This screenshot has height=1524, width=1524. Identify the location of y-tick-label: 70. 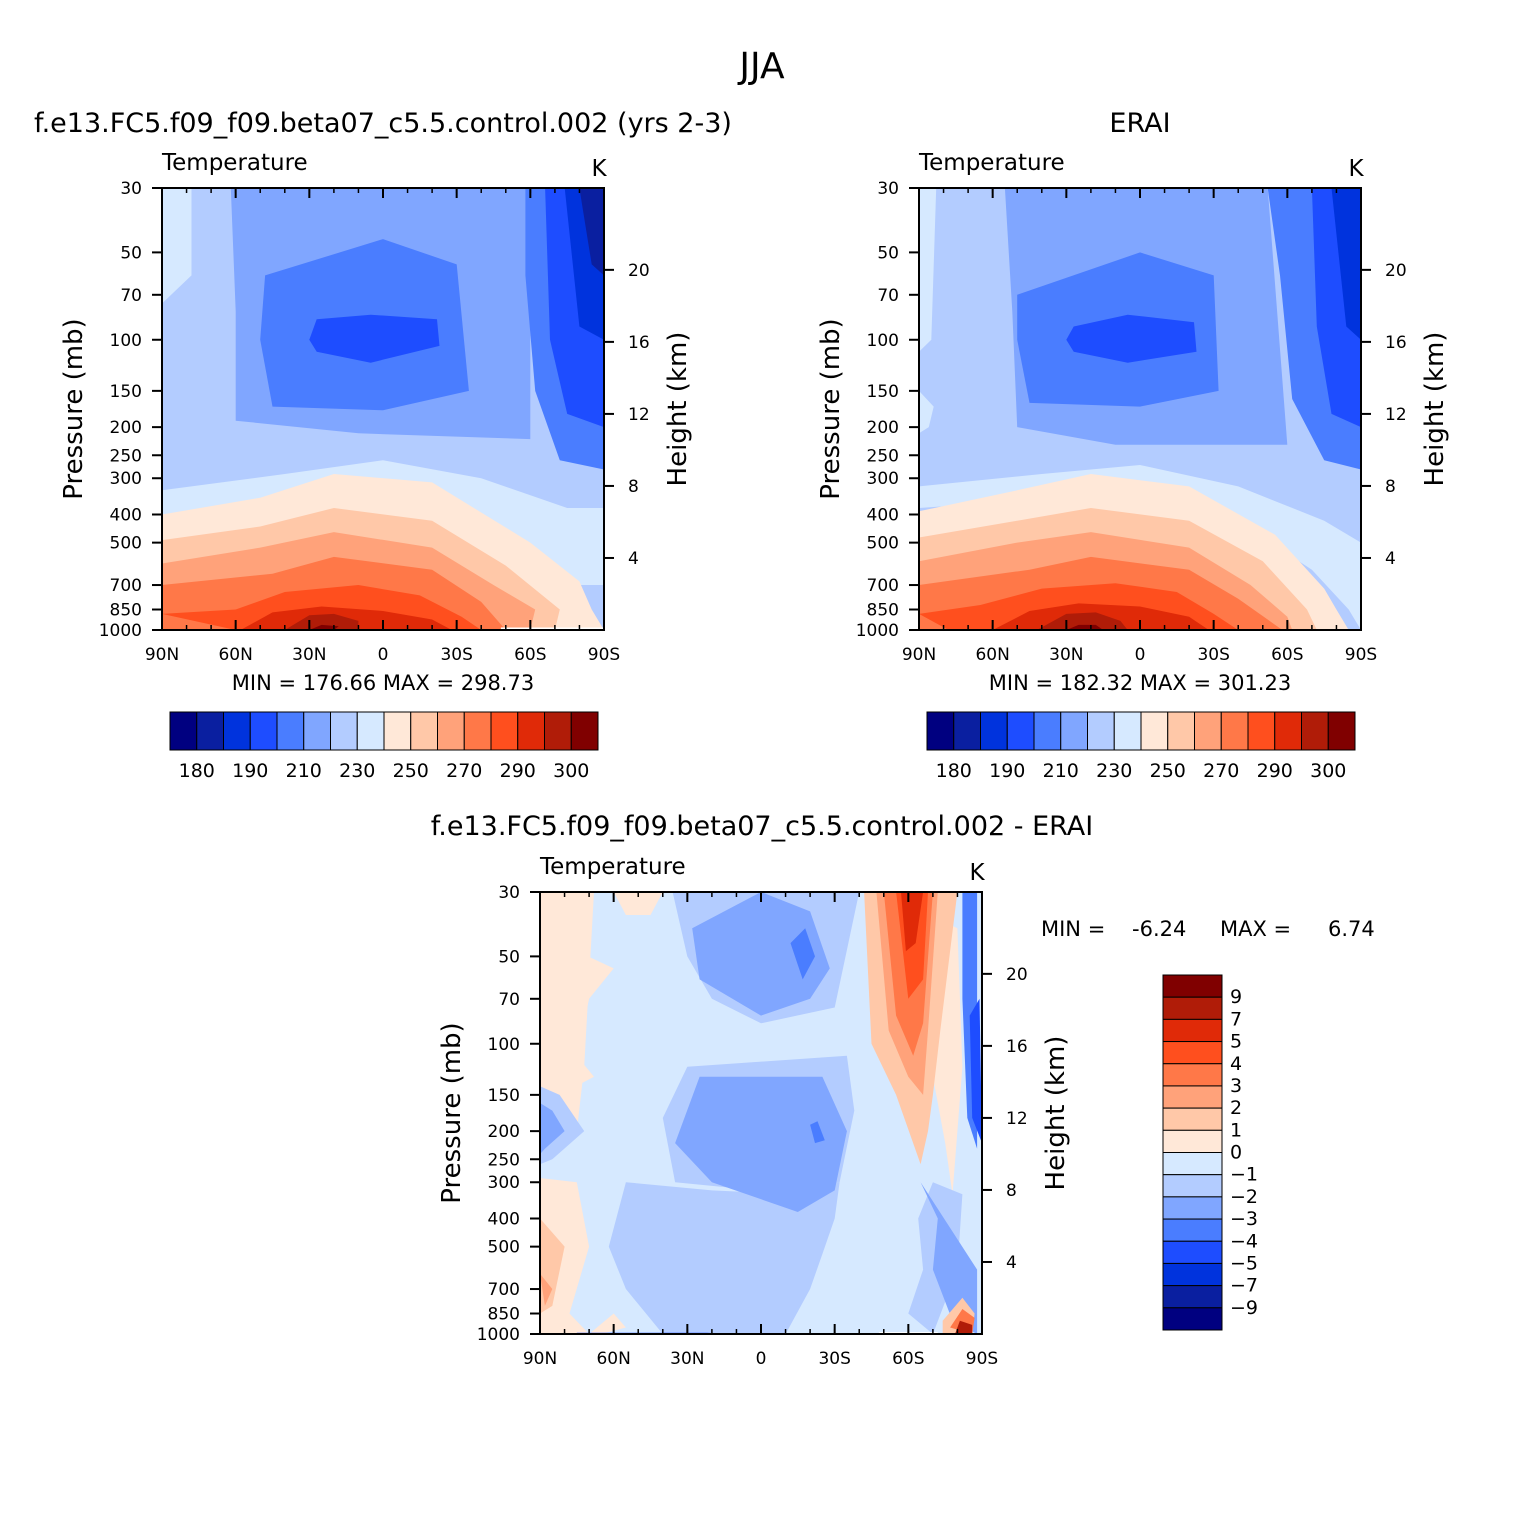
(509, 1000).